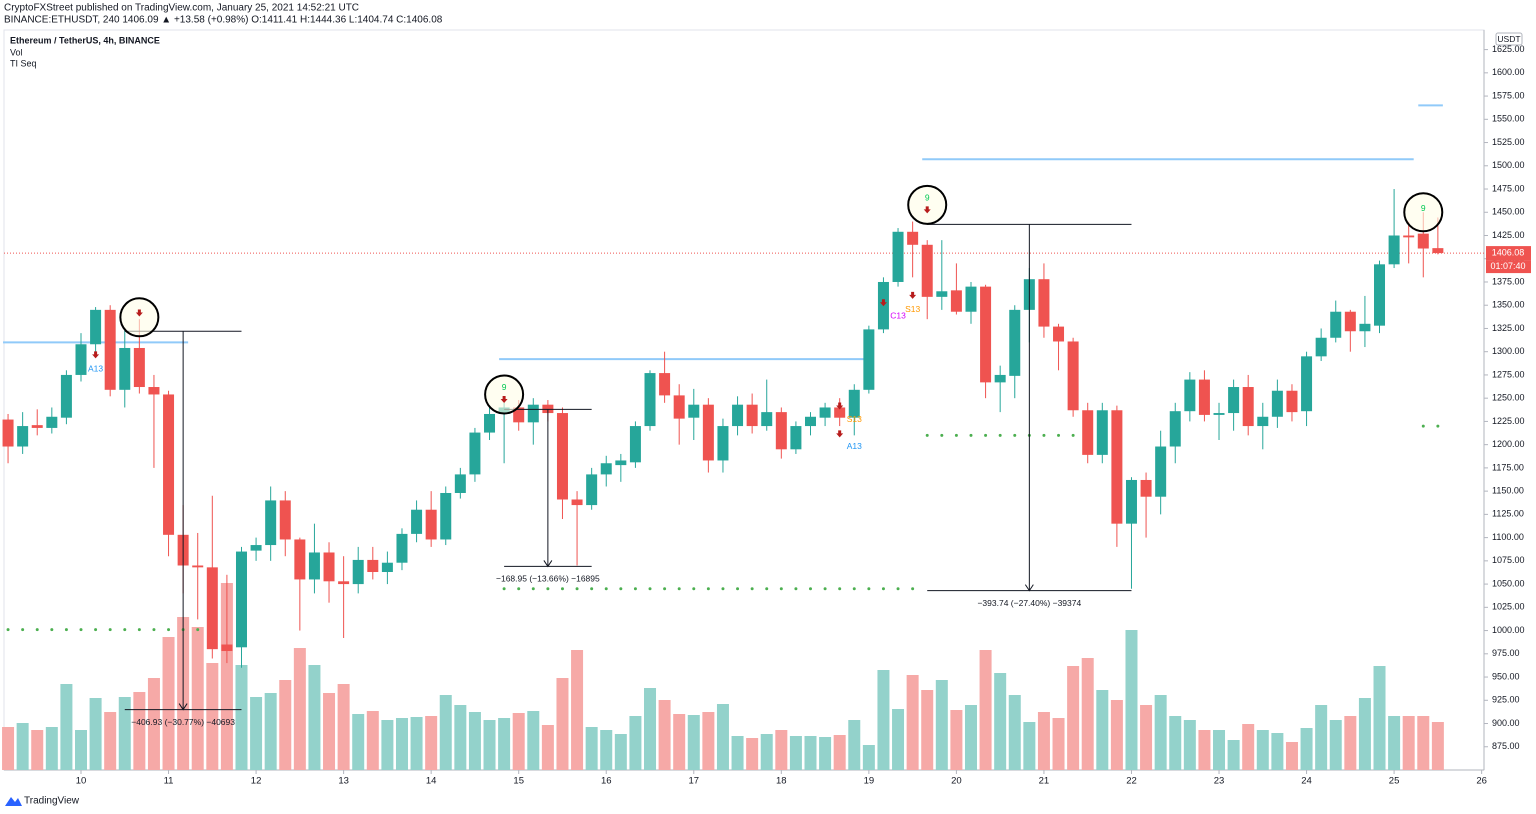 Image resolution: width=1536 pixels, height=814 pixels. What do you see at coordinates (1508, 514) in the screenshot?
I see `y-tick-label: 1125.00` at bounding box center [1508, 514].